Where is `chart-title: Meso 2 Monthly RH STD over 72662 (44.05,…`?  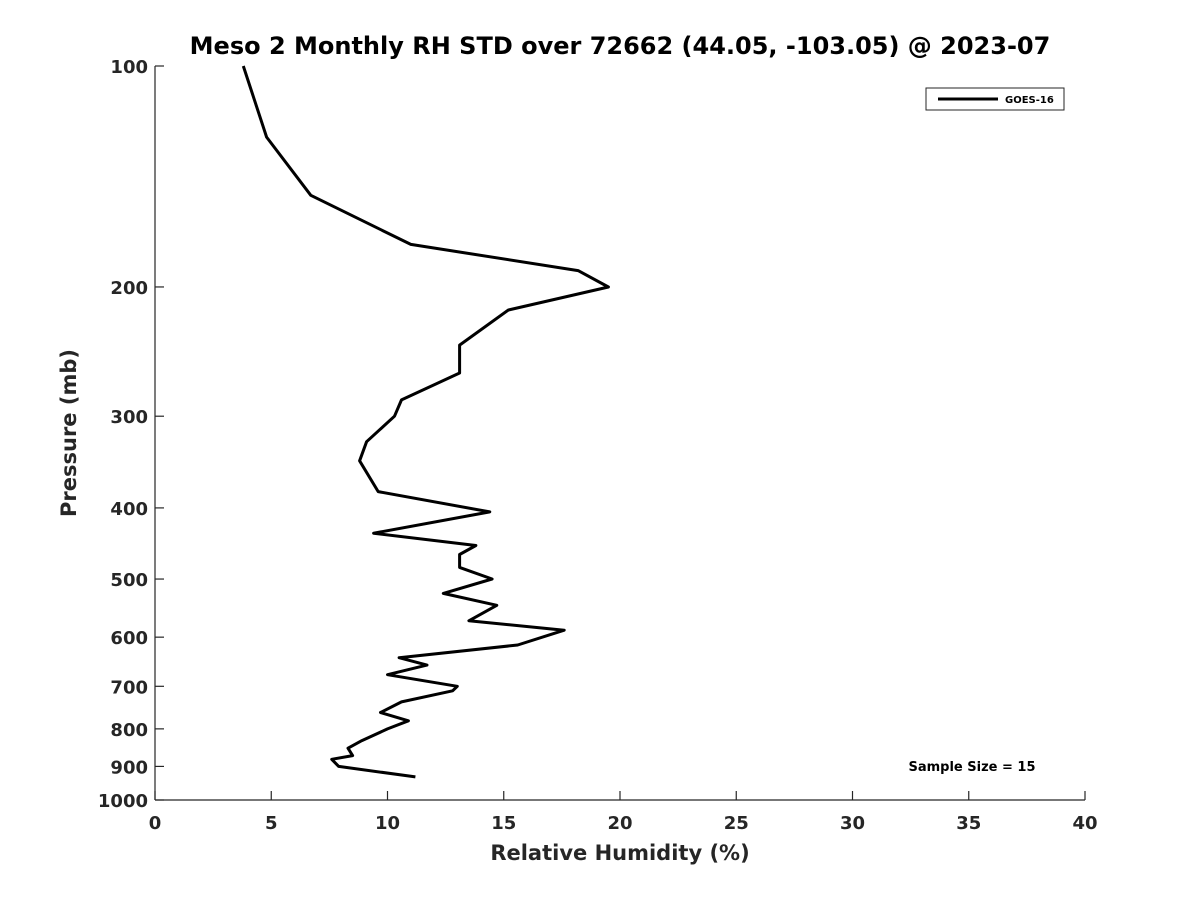 chart-title: Meso 2 Monthly RH STD over 72662 (44.05,… is located at coordinates (620, 46).